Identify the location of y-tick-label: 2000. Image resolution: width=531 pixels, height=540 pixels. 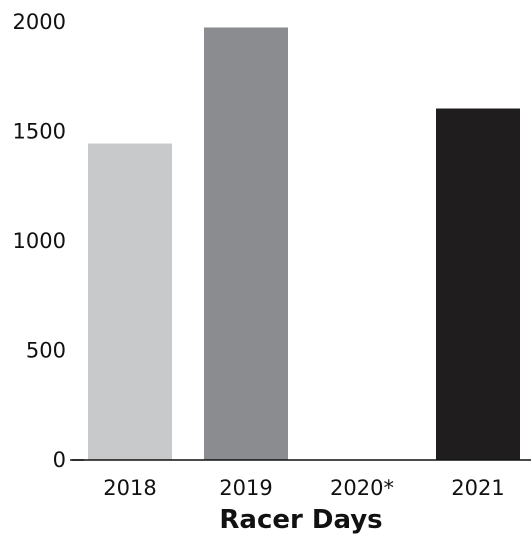
(39, 22).